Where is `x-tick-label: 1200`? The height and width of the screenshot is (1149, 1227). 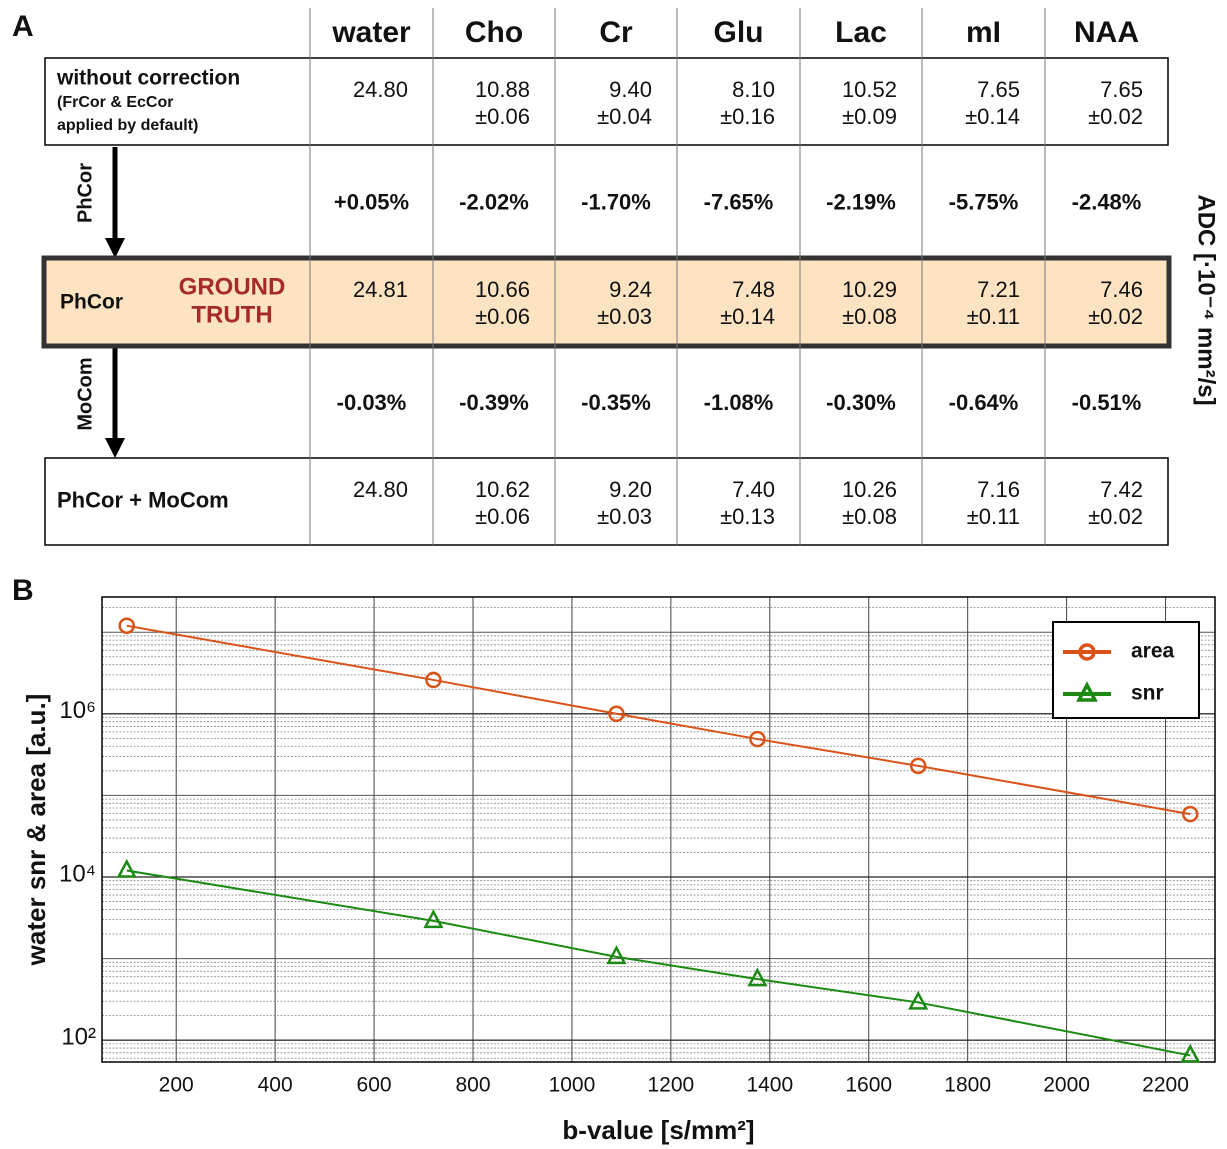
x-tick-label: 1200 is located at coordinates (671, 1085).